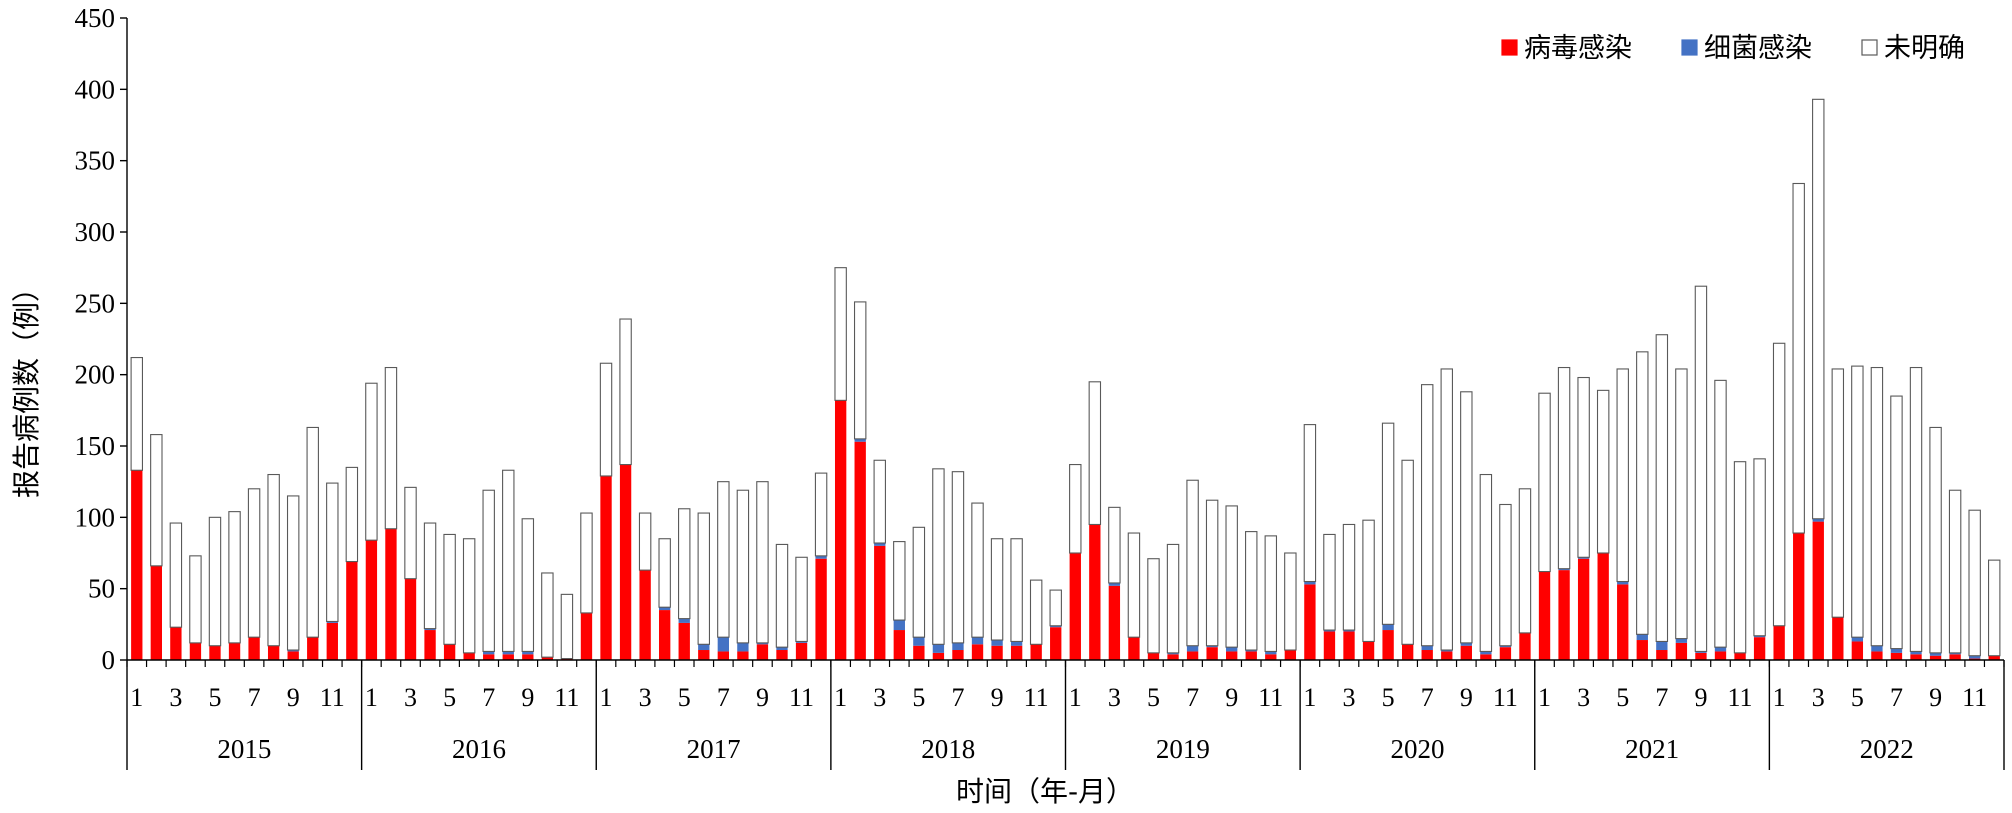  Describe the element at coordinates (26, 386) in the screenshot. I see `y-axis-title: 报告病例数（例）` at that location.